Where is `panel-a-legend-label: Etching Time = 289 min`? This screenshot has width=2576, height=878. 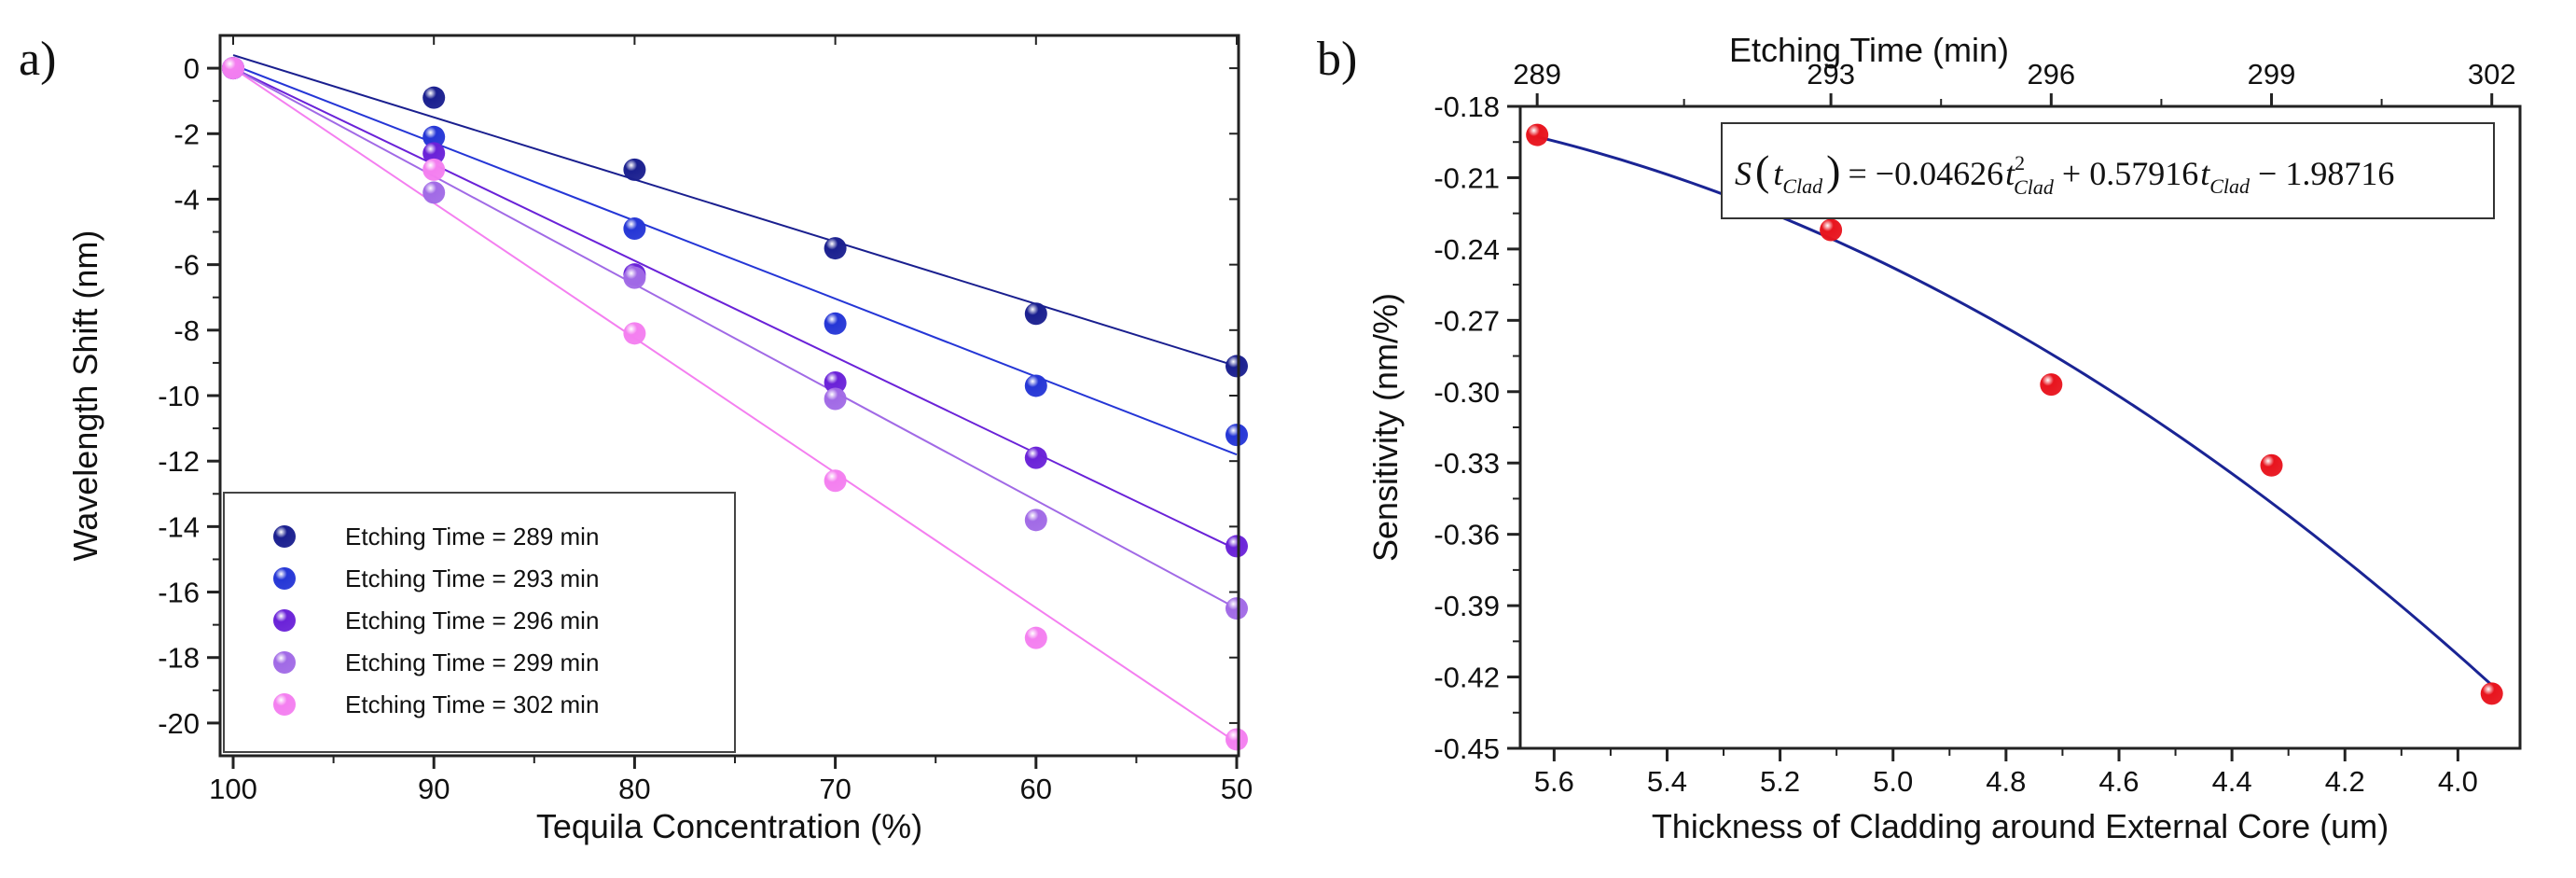
panel-a-legend-label: Etching Time = 289 min is located at coordinates (472, 536).